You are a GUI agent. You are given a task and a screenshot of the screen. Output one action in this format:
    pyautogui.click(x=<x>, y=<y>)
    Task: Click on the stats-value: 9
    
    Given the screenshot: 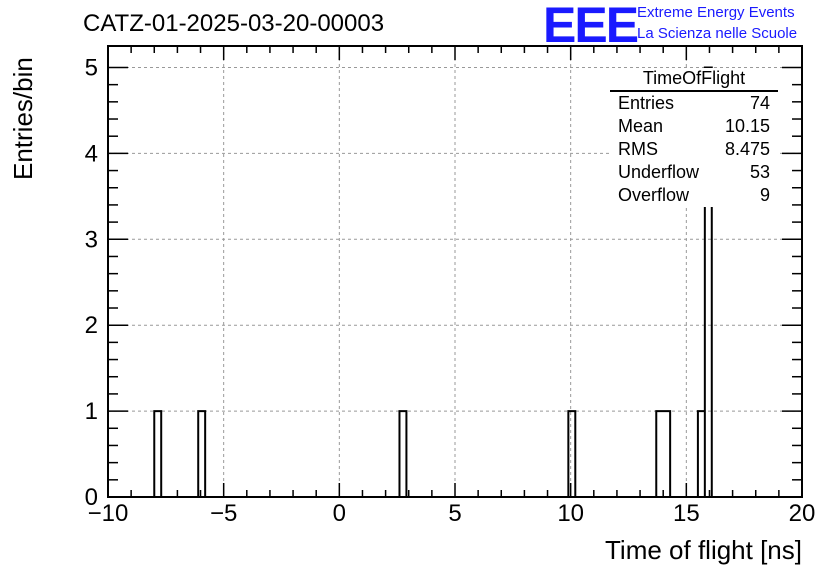 What is the action you would take?
    pyautogui.click(x=764, y=195)
    